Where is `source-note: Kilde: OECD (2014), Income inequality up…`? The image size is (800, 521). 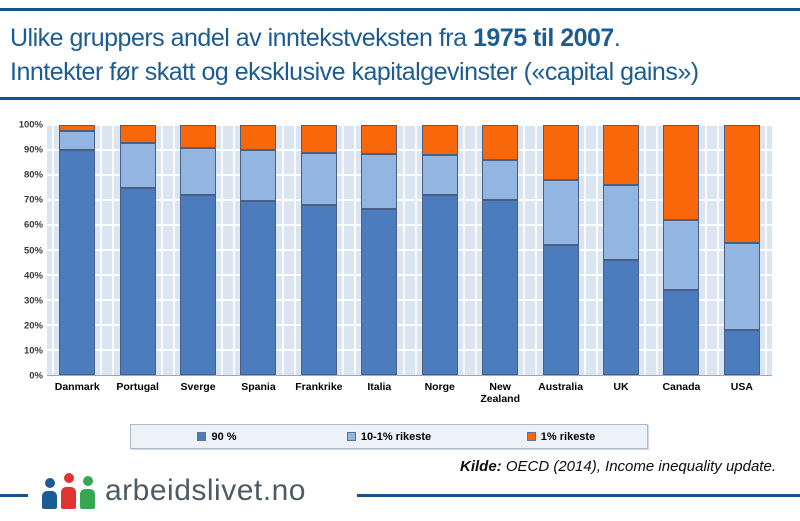
source-note: Kilde: OECD (2014), Income inequality up… is located at coordinates (618, 466).